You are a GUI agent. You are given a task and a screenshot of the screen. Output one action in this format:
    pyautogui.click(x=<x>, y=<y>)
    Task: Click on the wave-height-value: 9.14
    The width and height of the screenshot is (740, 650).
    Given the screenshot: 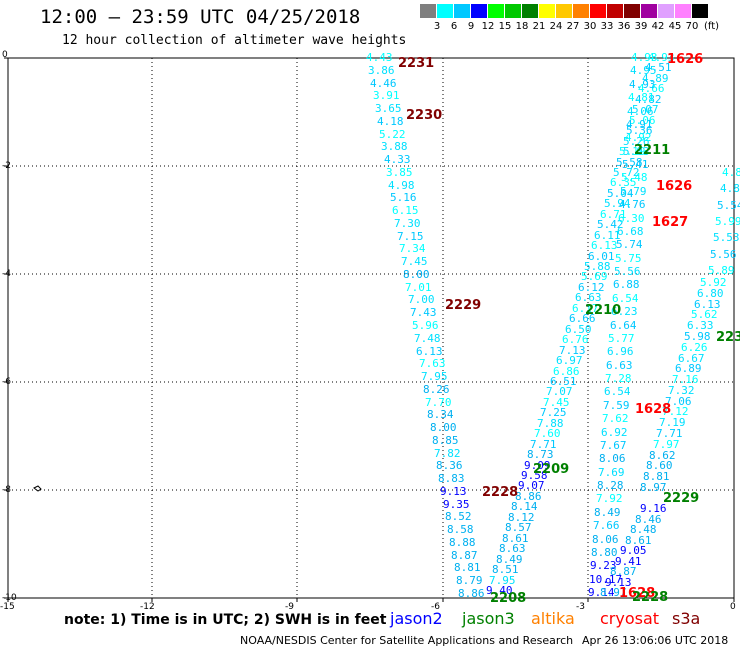 What is the action you would take?
    pyautogui.click(x=601, y=592)
    